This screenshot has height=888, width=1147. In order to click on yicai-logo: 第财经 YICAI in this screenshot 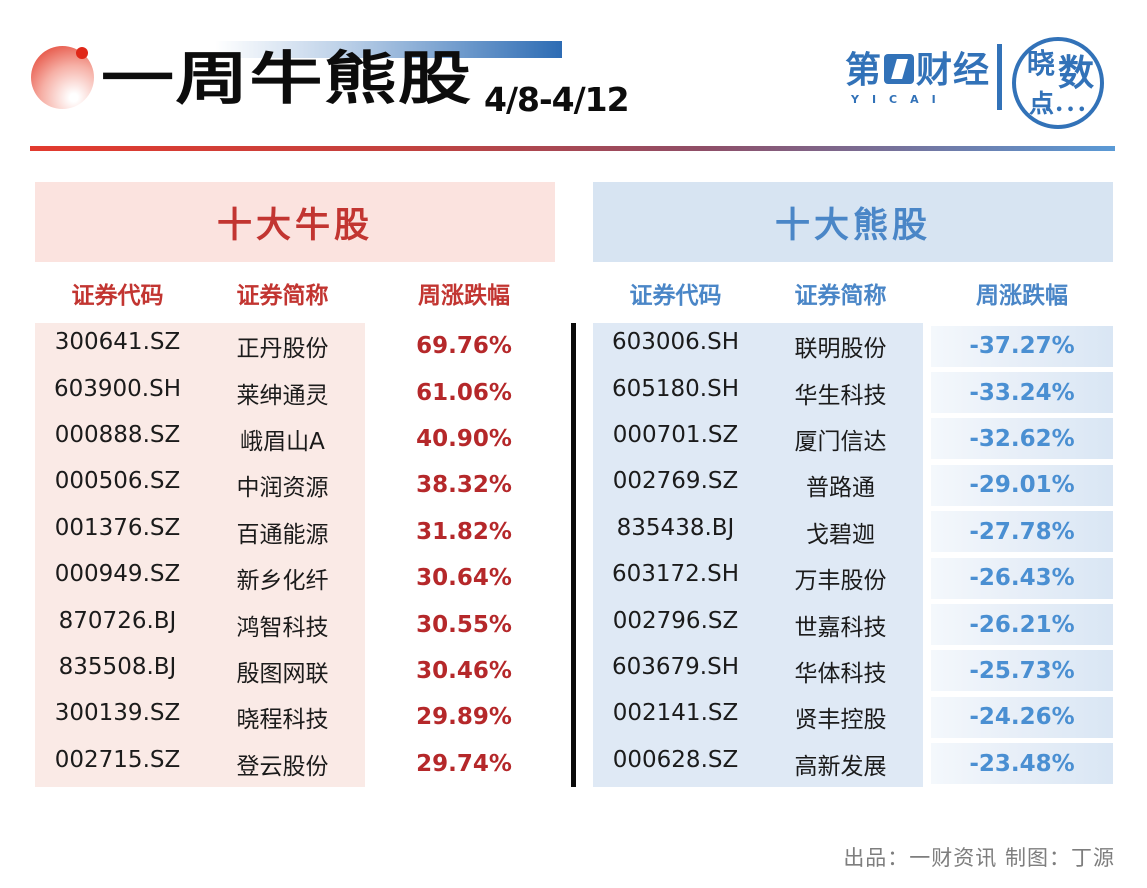, I will do `click(917, 78)`.